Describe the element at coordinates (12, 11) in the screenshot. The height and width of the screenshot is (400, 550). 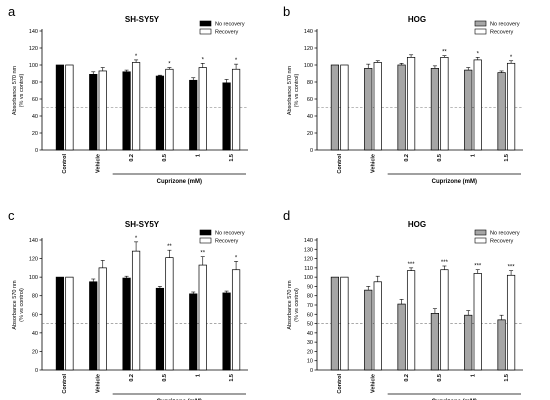
I see `panel-letter: a` at that location.